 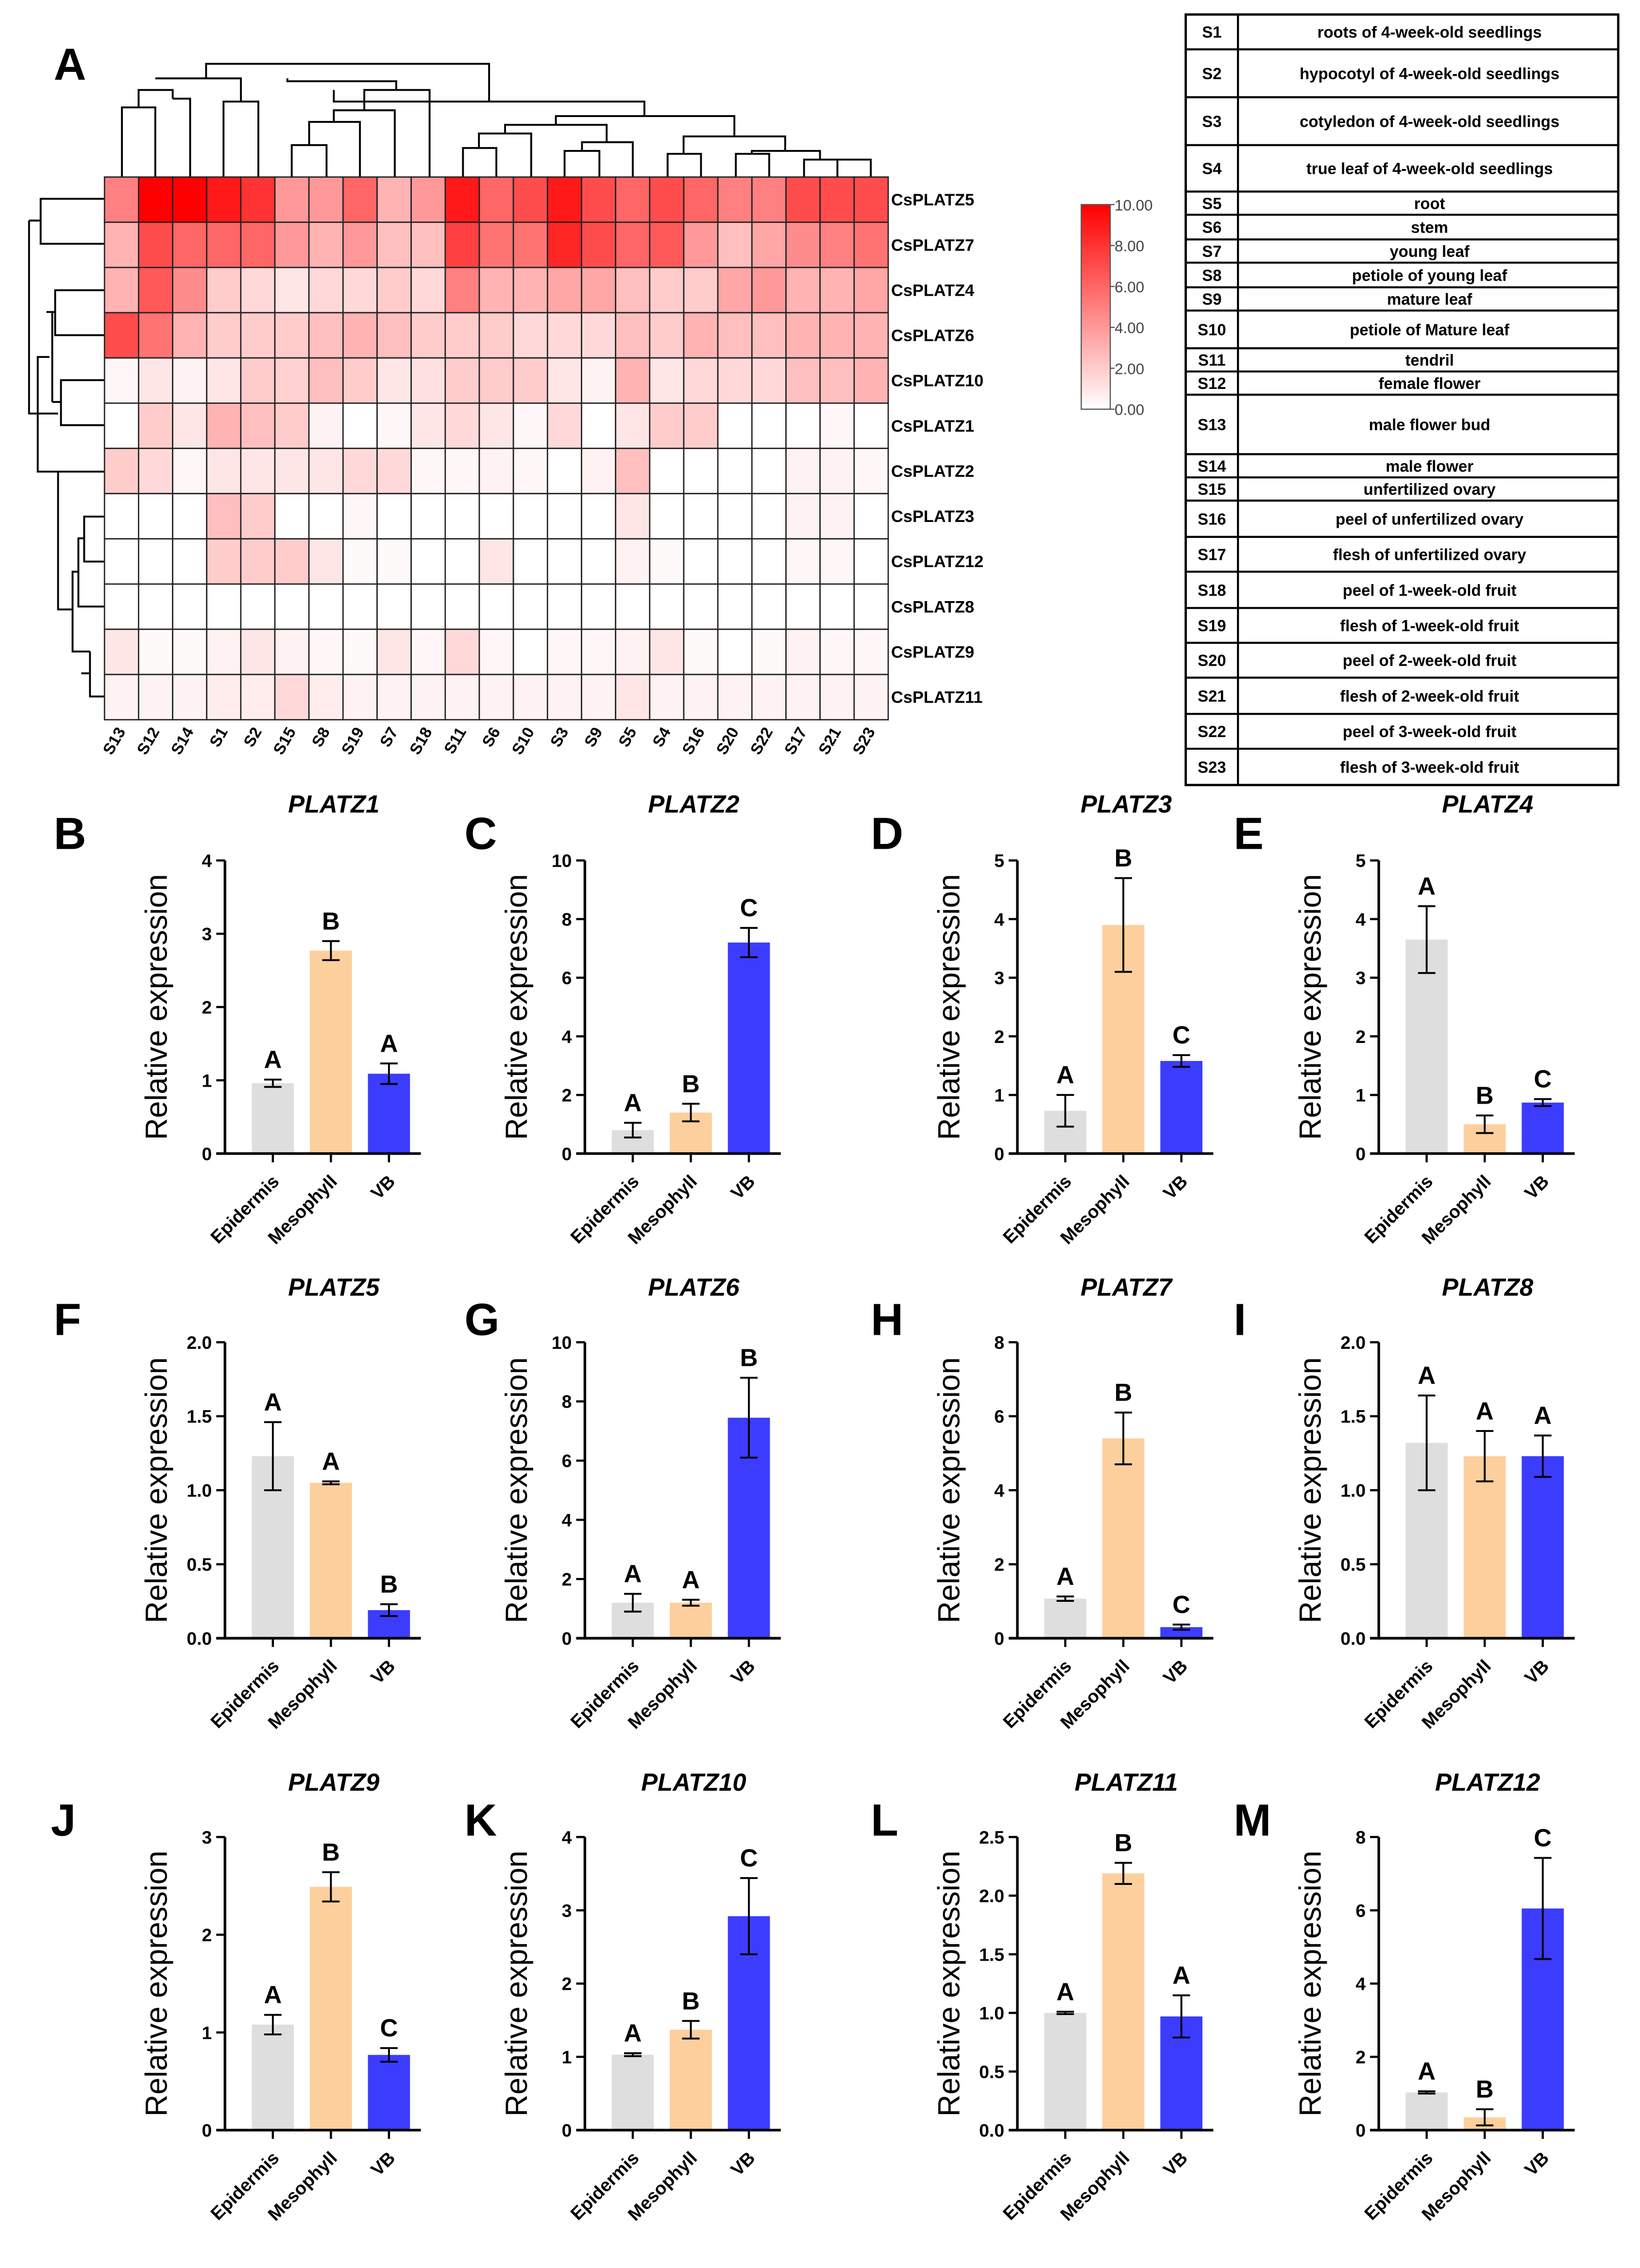 I want to click on y-tick-label: 0, so click(x=567, y=2130).